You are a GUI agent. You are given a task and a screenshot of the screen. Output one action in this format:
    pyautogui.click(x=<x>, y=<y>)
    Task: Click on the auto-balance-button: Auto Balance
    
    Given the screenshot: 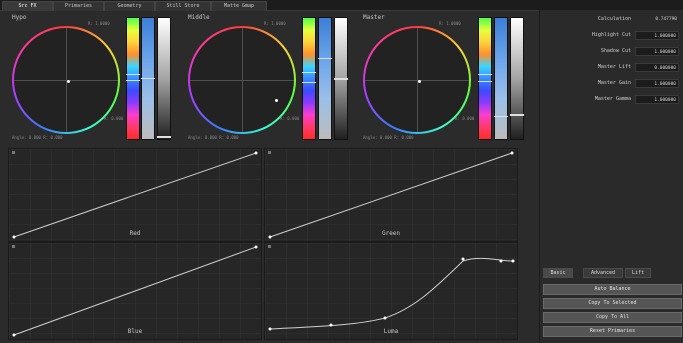 What is the action you would take?
    pyautogui.click(x=612, y=289)
    